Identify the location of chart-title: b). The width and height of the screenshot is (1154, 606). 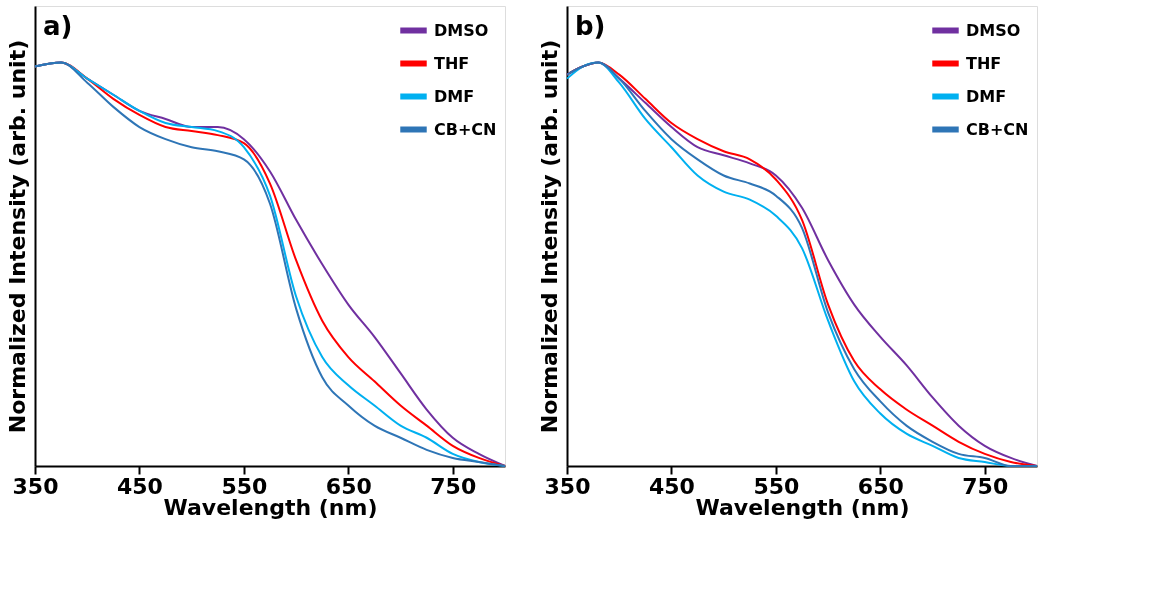
(590, 26).